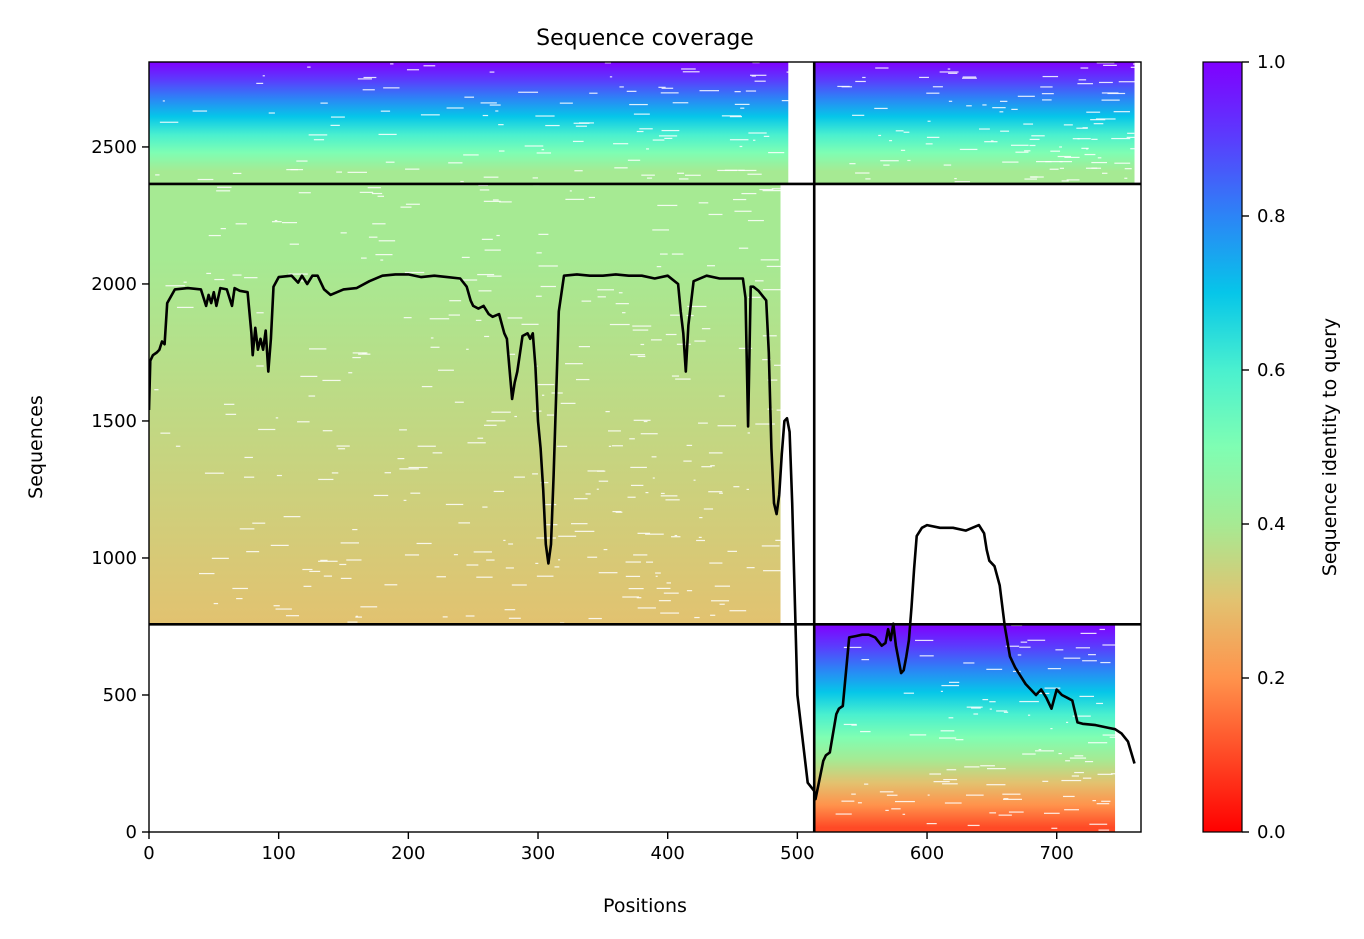 The height and width of the screenshot is (939, 1364). What do you see at coordinates (148, 853) in the screenshot?
I see `x-tick-label: 0` at bounding box center [148, 853].